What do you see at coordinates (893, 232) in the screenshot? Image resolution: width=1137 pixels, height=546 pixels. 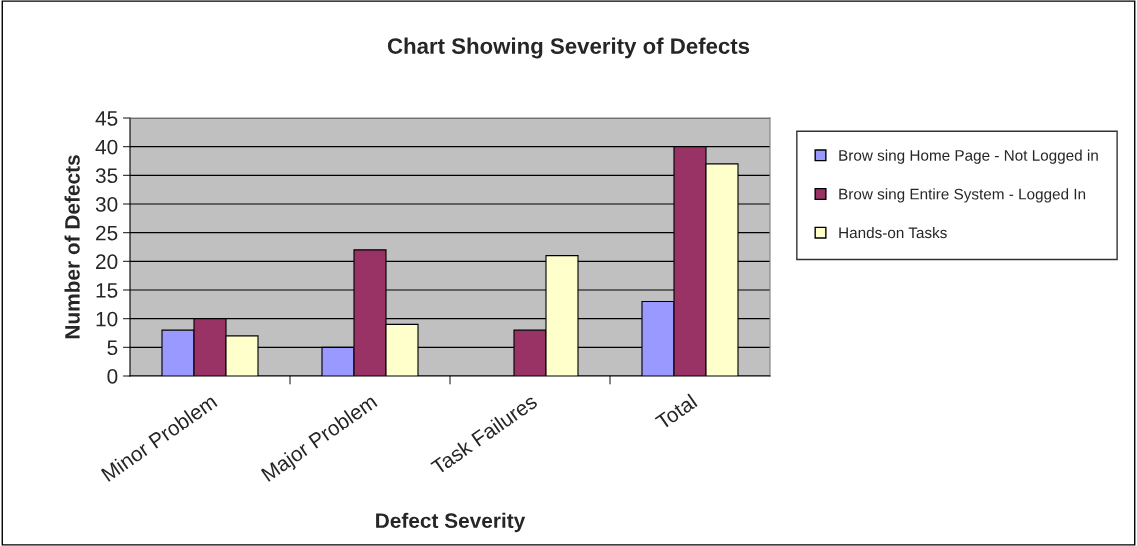 I see `legend-label: Hands-on Tasks` at bounding box center [893, 232].